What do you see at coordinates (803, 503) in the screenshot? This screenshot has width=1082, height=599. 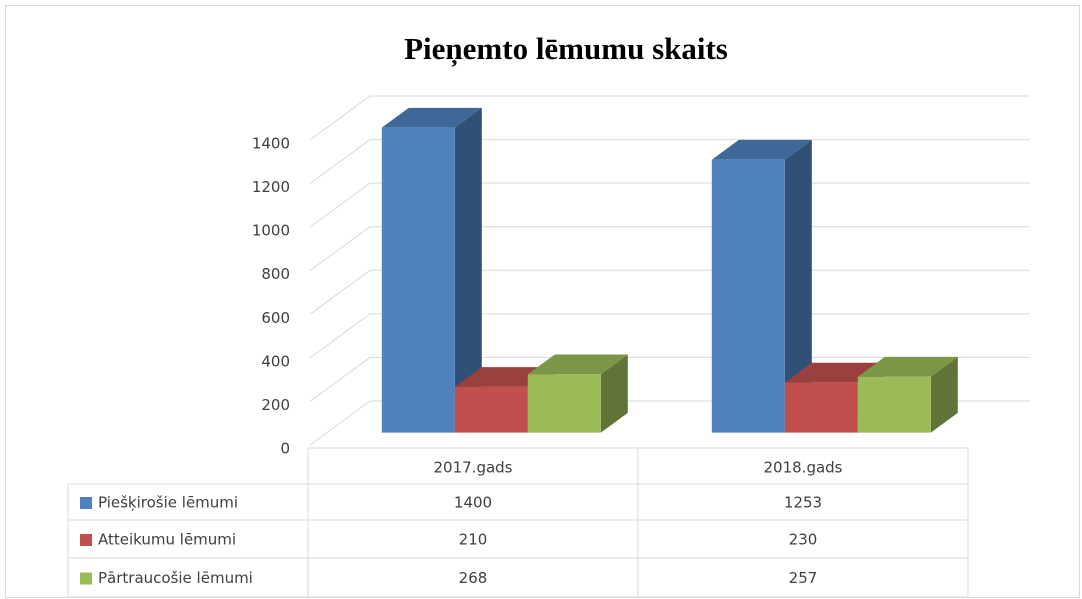 I see `table-value: 1253` at bounding box center [803, 503].